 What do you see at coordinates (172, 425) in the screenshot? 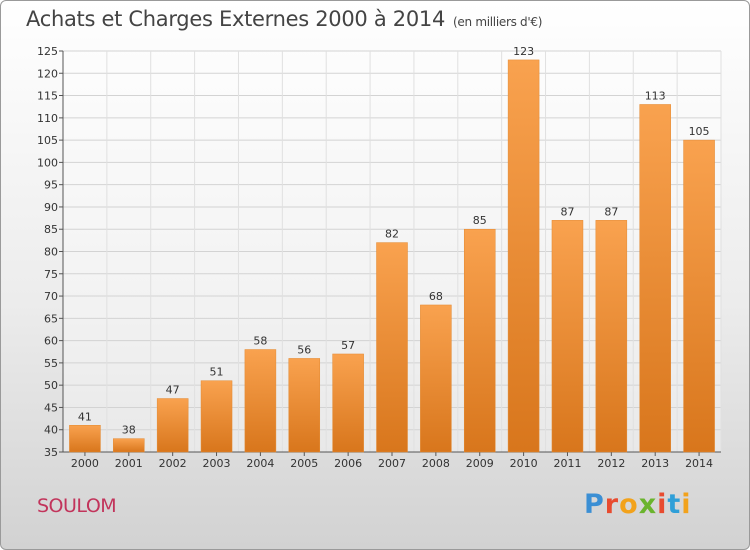
I see `bar-2002` at bounding box center [172, 425].